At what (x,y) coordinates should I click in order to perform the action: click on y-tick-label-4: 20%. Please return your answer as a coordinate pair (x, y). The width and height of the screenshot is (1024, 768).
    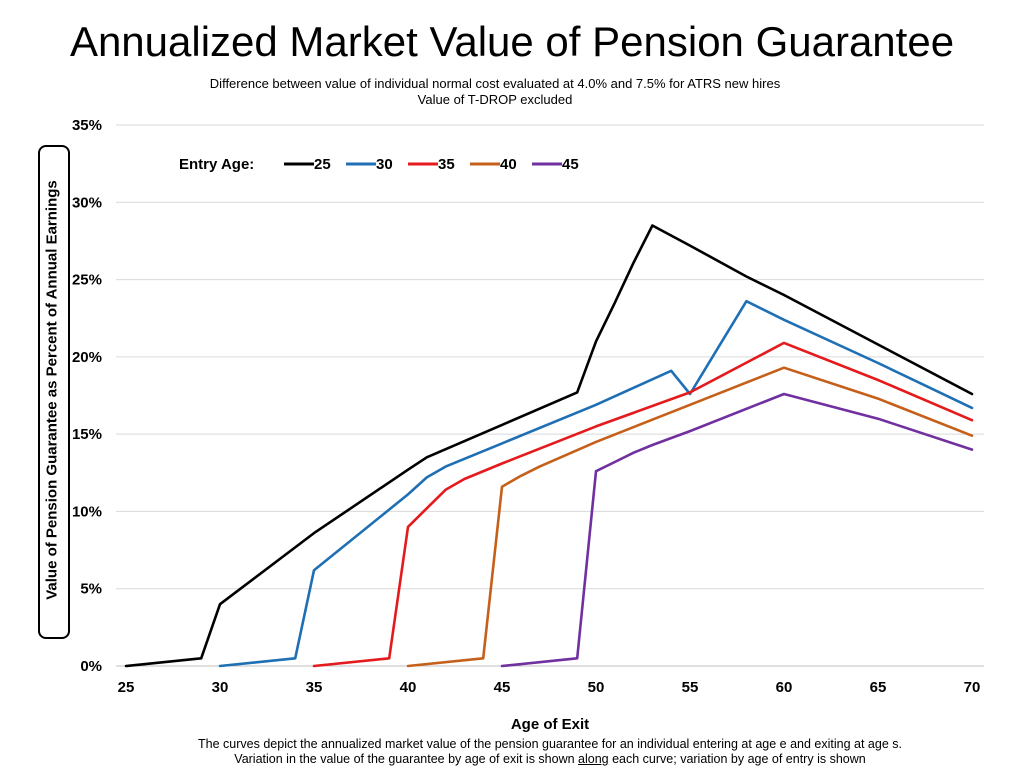
    Looking at the image, I should click on (87, 357).